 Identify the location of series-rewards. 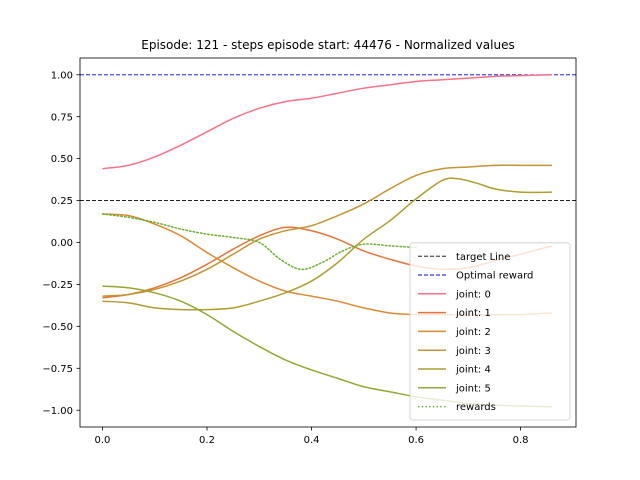
(259, 242).